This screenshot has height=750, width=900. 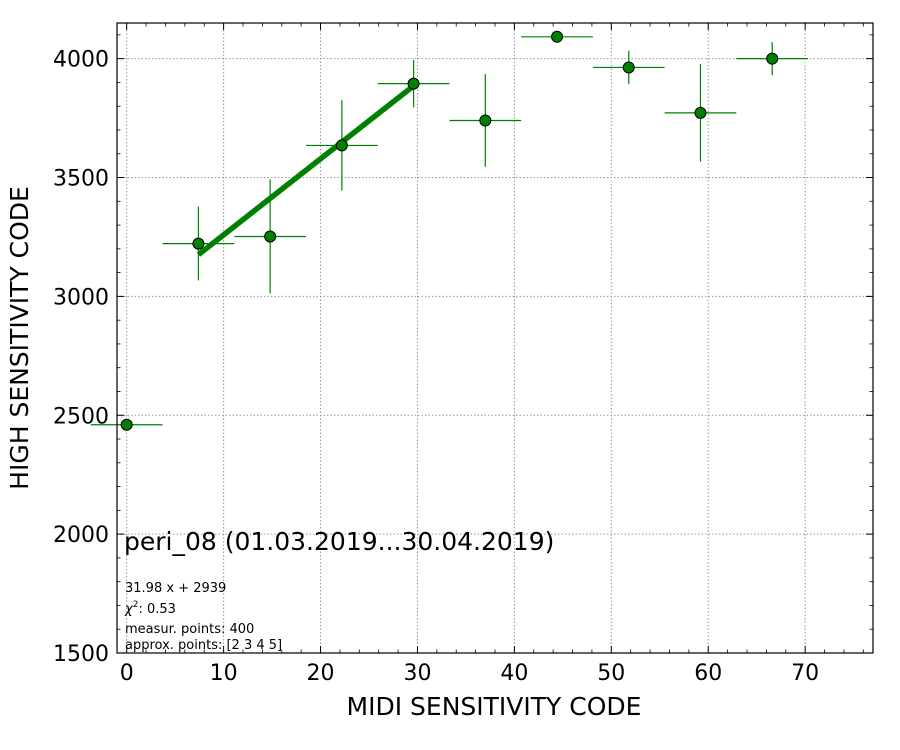 I want to click on y-tick-labels: 1500 2000 2500 3000 3500 4000, so click(x=81, y=357).